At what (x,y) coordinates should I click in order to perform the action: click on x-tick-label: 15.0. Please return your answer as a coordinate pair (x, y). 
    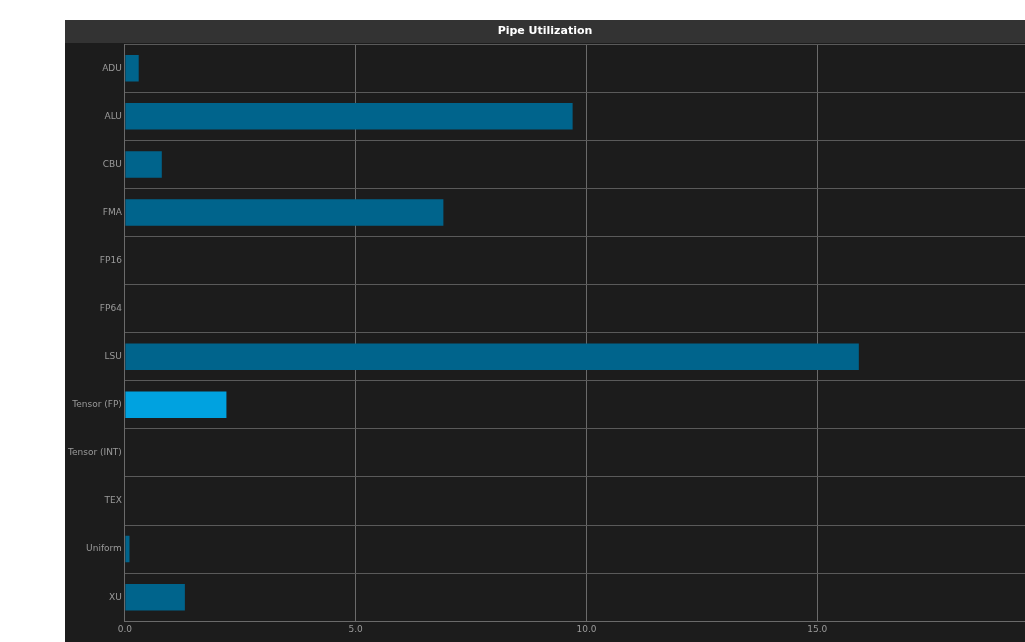
    Looking at the image, I should click on (817, 628).